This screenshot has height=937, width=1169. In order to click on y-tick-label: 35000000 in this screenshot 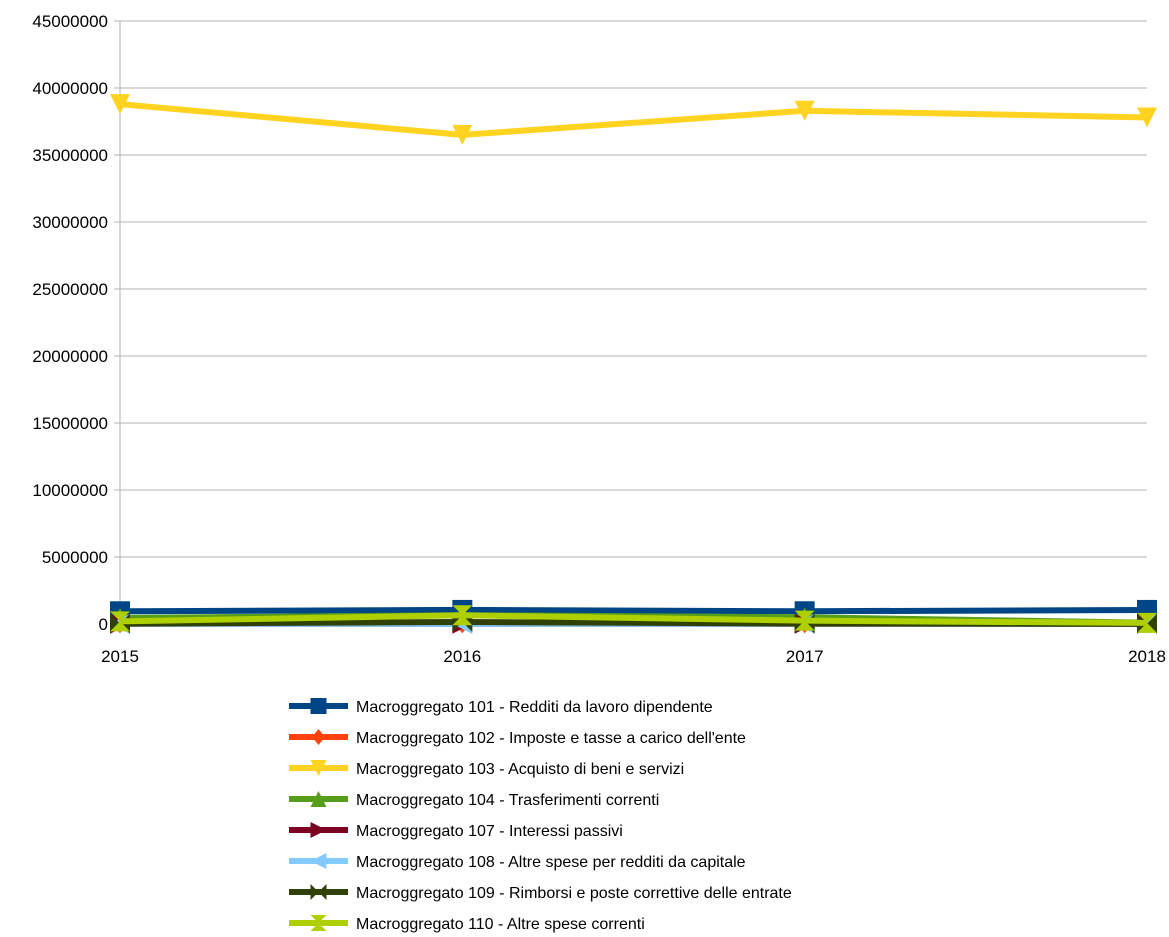, I will do `click(70, 155)`.